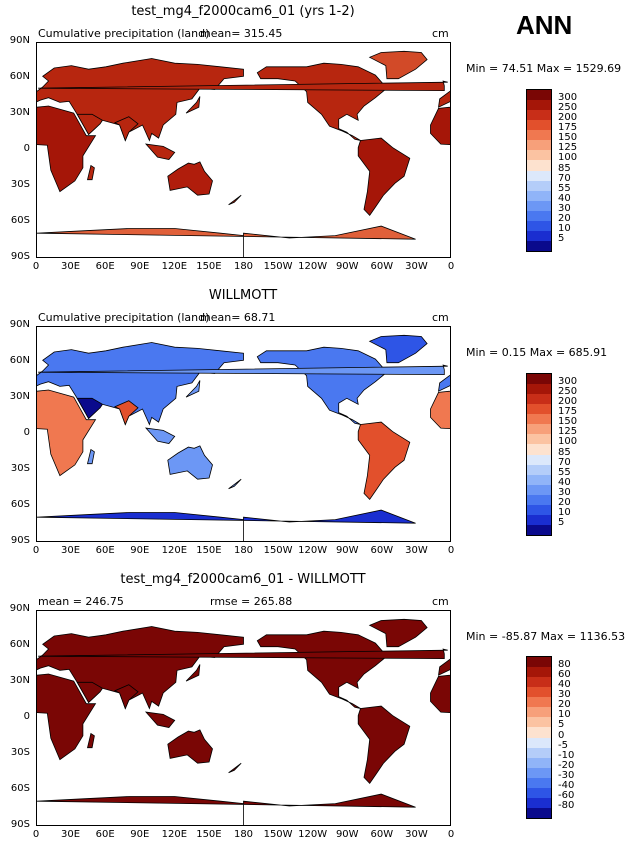 The height and width of the screenshot is (851, 644). Describe the element at coordinates (440, 33) in the screenshot. I see `panel-1-units: cm` at that location.